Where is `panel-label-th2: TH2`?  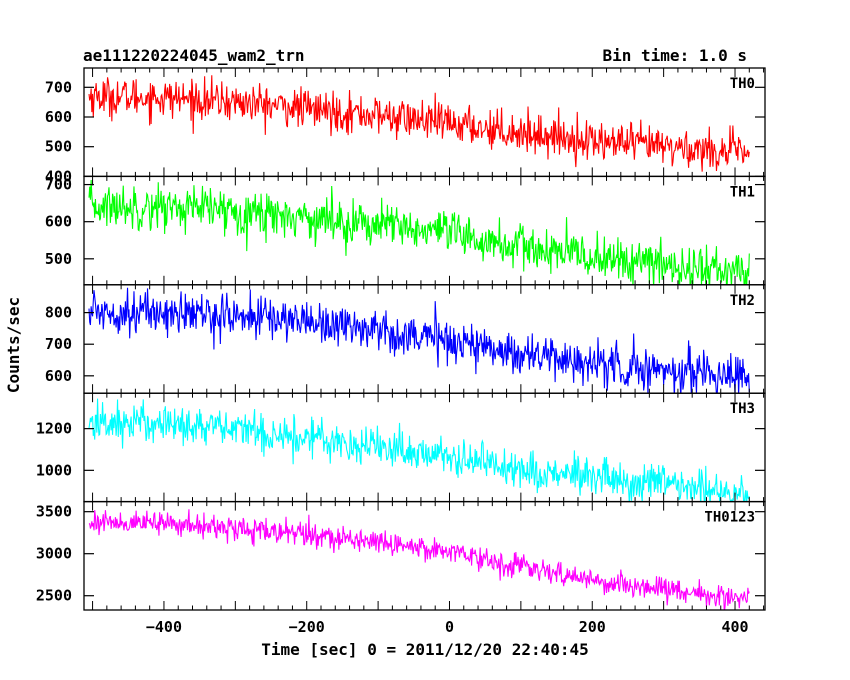 panel-label-th2: TH2 is located at coordinates (742, 301).